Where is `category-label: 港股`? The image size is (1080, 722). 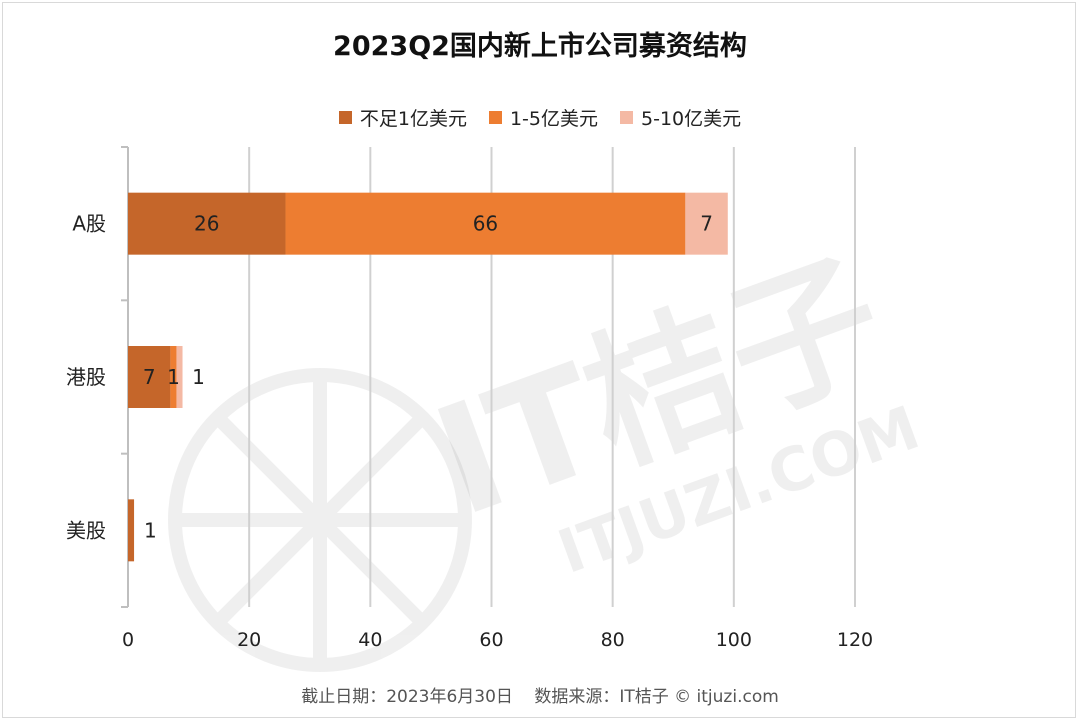 category-label: 港股 is located at coordinates (86, 377).